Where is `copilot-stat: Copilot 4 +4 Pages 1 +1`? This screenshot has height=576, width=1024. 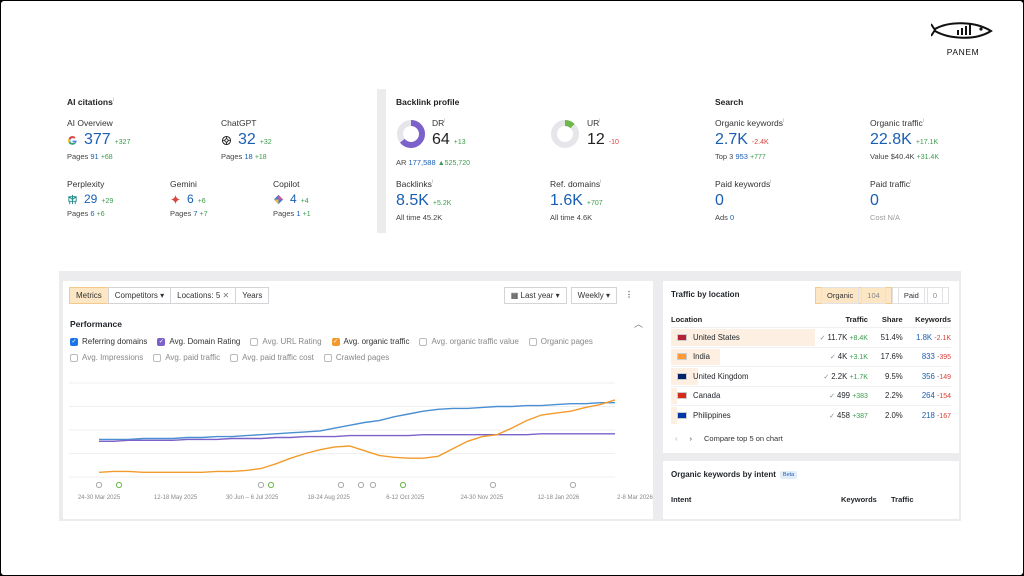
copilot-stat: Copilot 4 +4 Pages 1 +1 is located at coordinates (292, 198).